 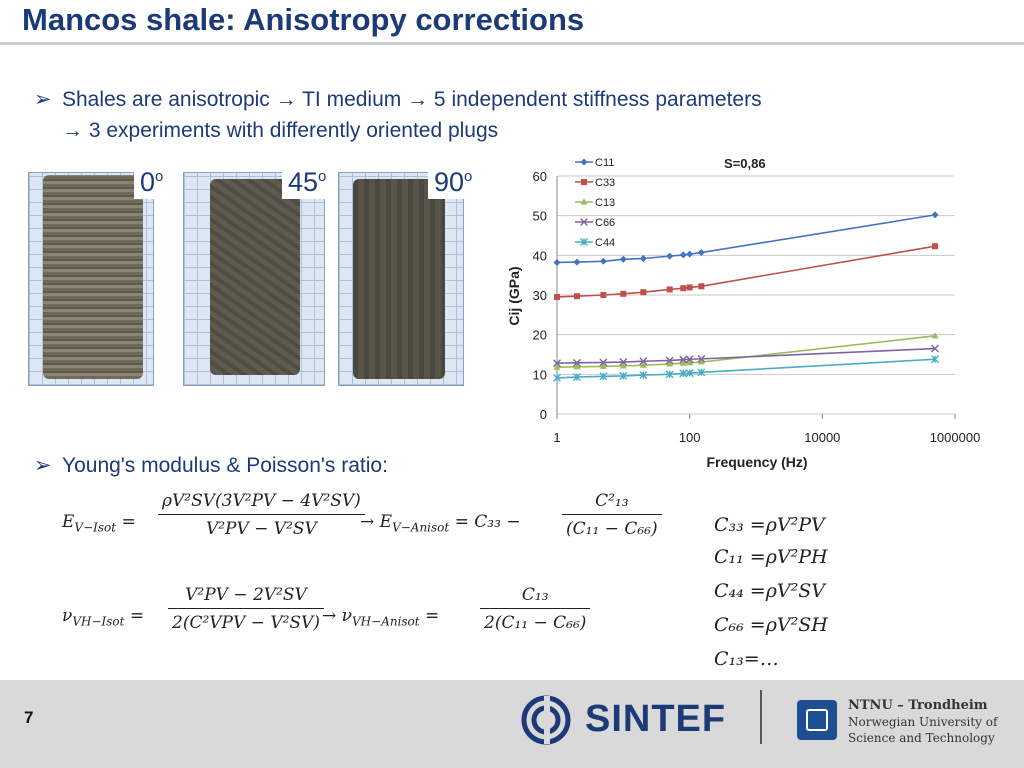 I want to click on sample-photo-0deg, so click(x=91, y=279).